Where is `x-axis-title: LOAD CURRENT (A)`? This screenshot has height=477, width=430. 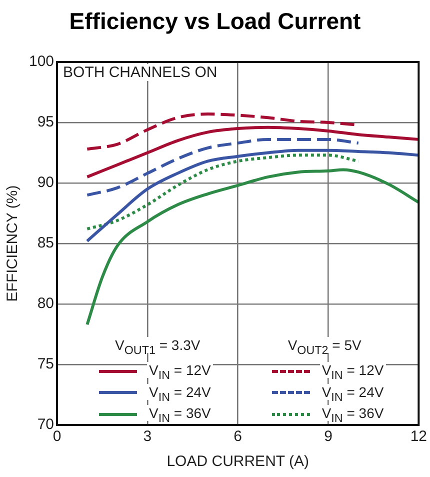
x-axis-title: LOAD CURRENT (A) is located at coordinates (237, 461).